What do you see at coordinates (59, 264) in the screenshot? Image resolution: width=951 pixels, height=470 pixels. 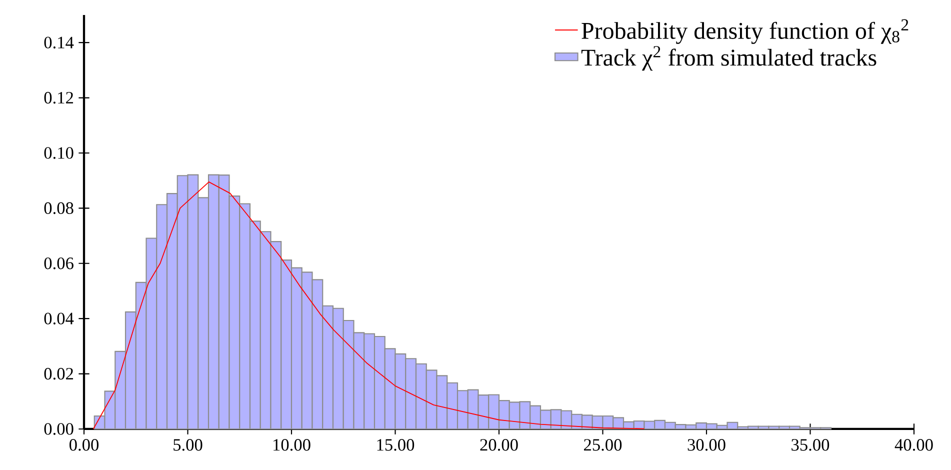 I see `y-tick-label: 0.06` at bounding box center [59, 264].